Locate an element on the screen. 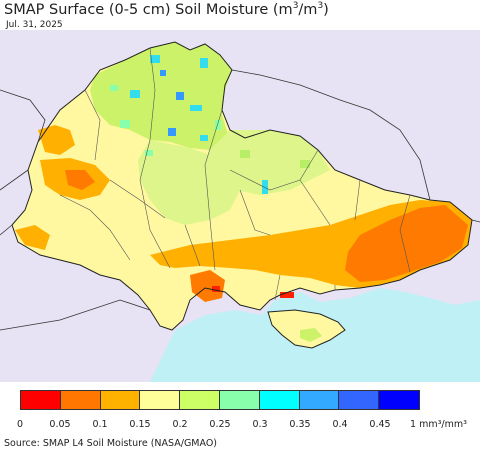  legend-tick-label: 0.3 is located at coordinates (260, 424).